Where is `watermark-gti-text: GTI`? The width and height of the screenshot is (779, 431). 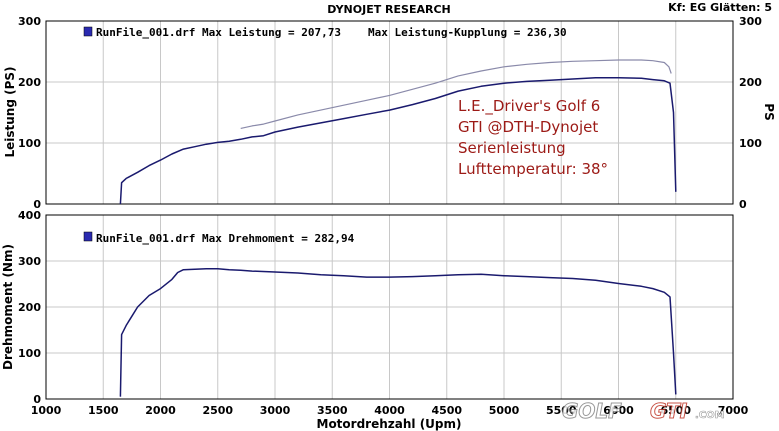 watermark-gti-text: GTI is located at coordinates (669, 411).